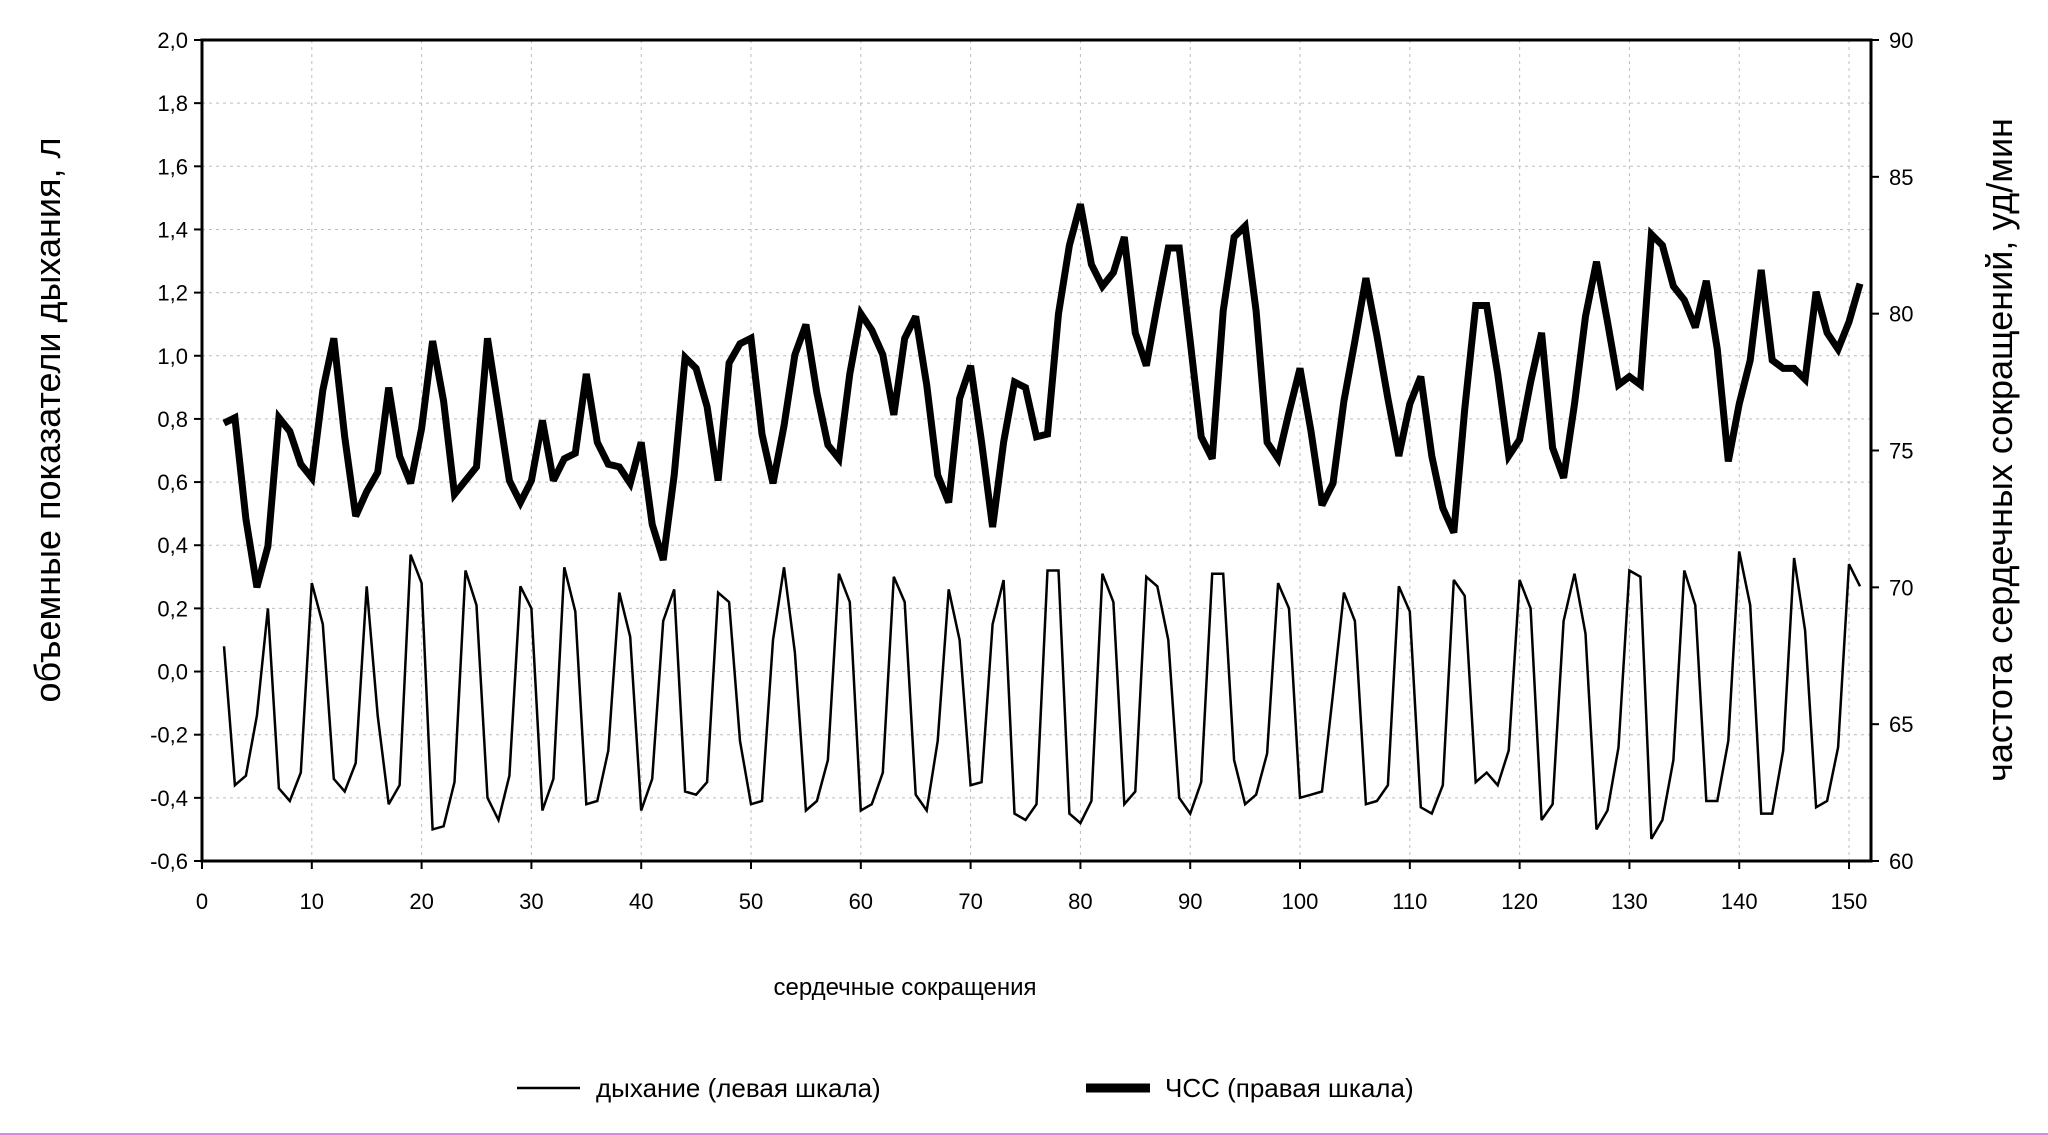  What do you see at coordinates (1901, 724) in the screenshot?
I see `y-right-tick-label: 65` at bounding box center [1901, 724].